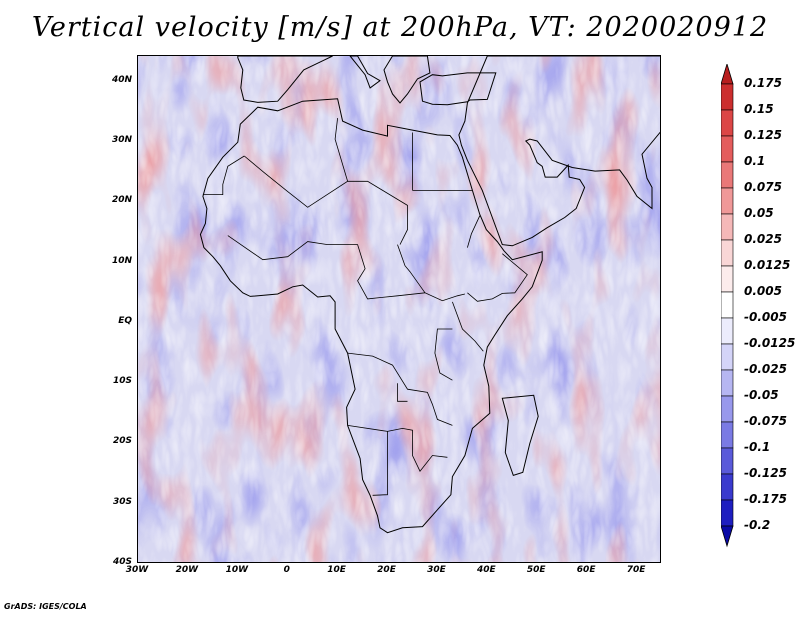  What do you see at coordinates (757, 447) in the screenshot?
I see `colorbar-label: -0.1` at bounding box center [757, 447].